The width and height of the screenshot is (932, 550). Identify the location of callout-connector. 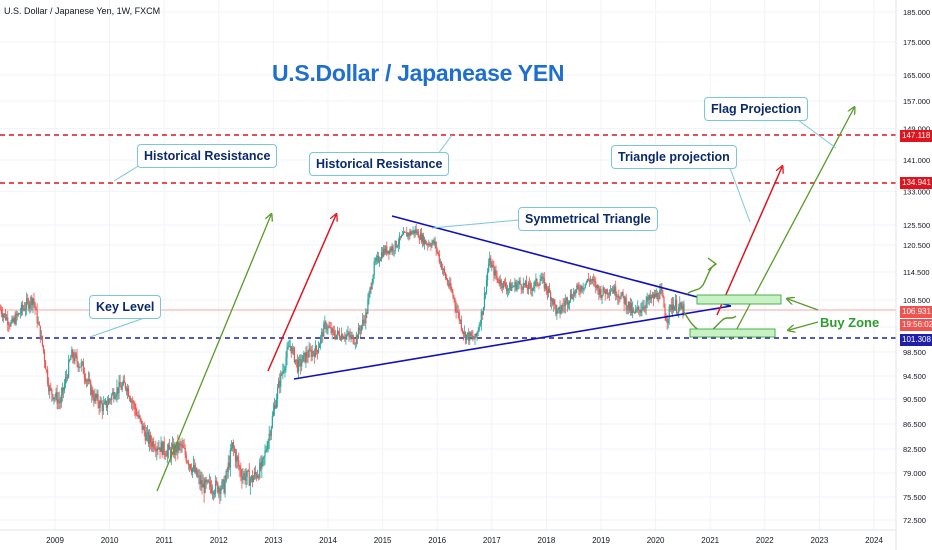
(120, 326).